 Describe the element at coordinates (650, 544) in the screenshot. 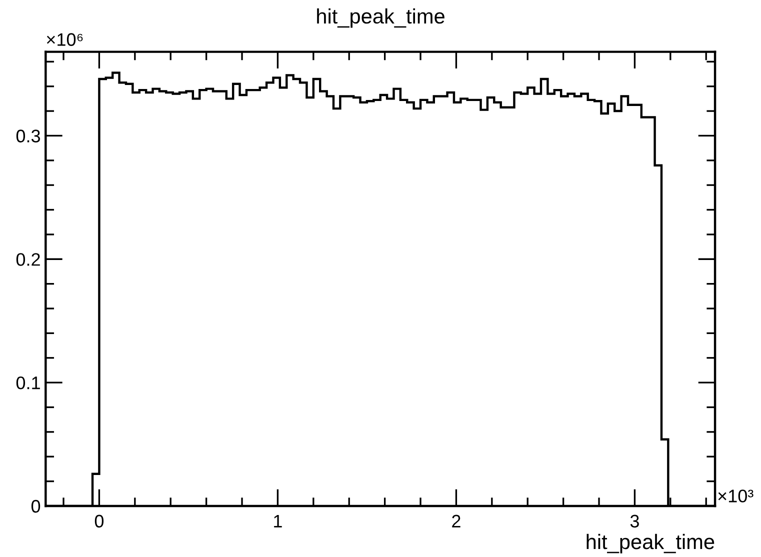

I see `x-axis-title: hit_peak_time` at that location.